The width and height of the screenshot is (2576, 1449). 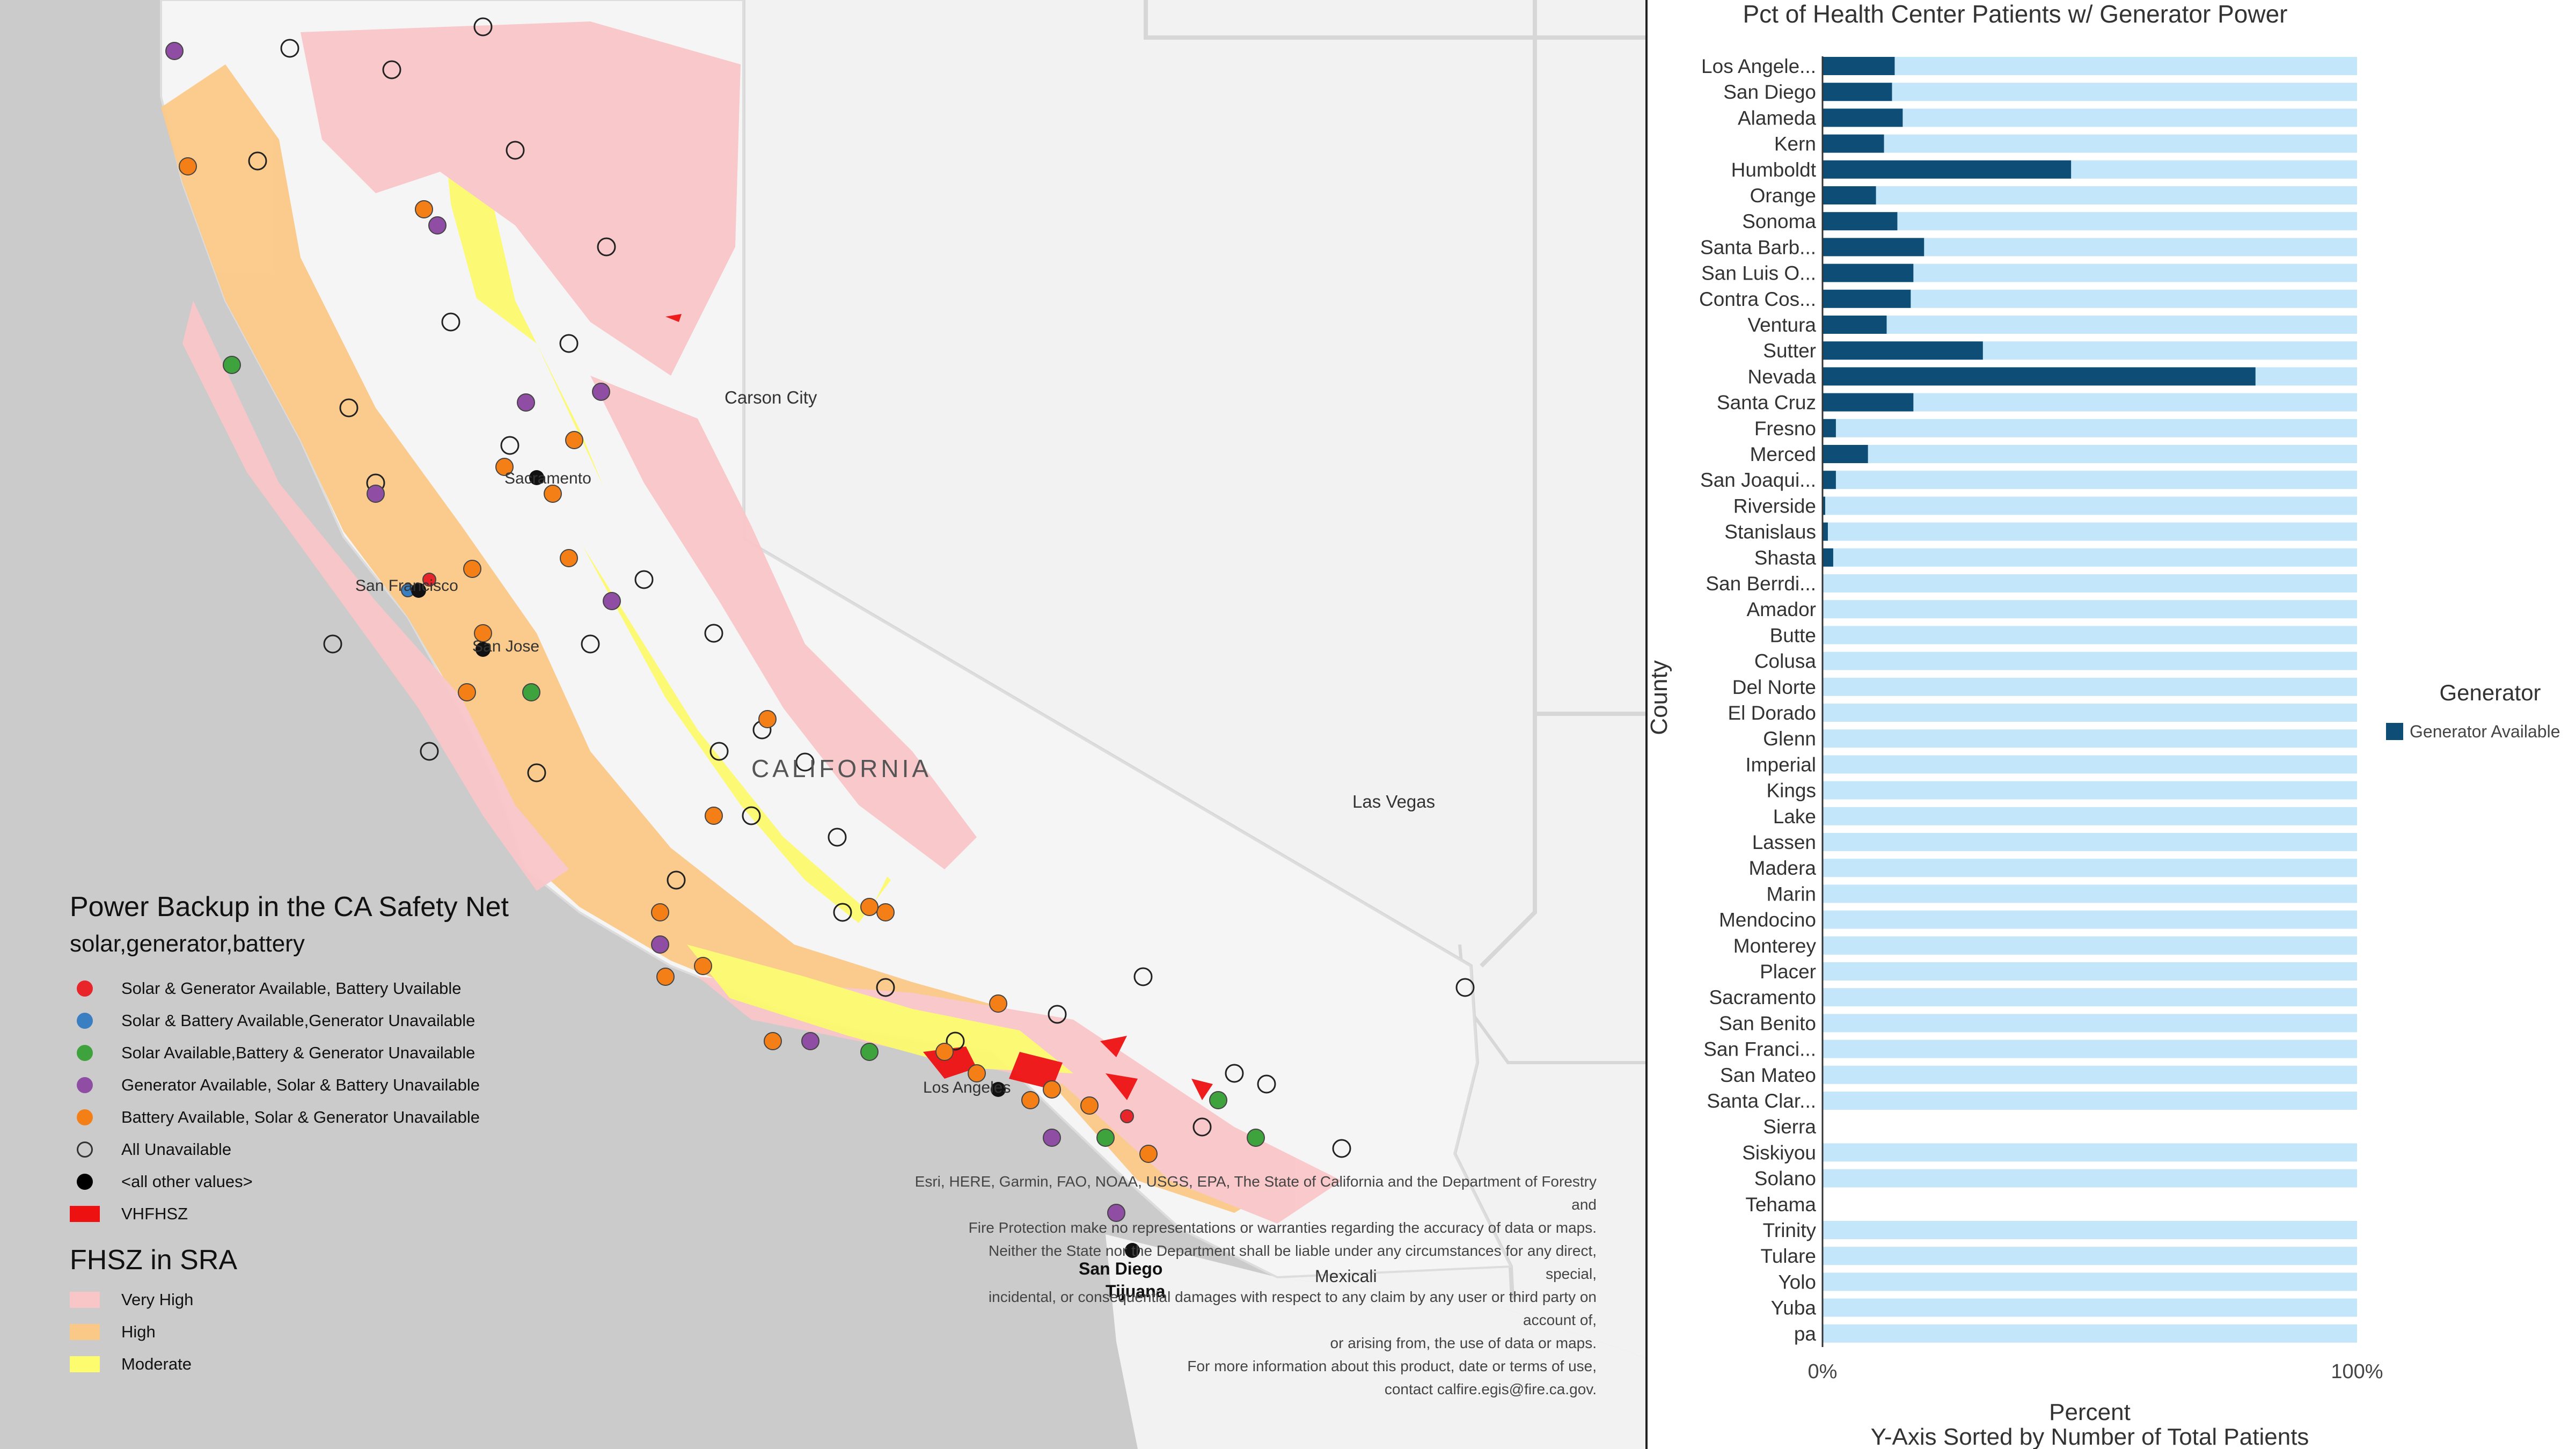 What do you see at coordinates (138, 1331) in the screenshot?
I see `zone-legend-label: High` at bounding box center [138, 1331].